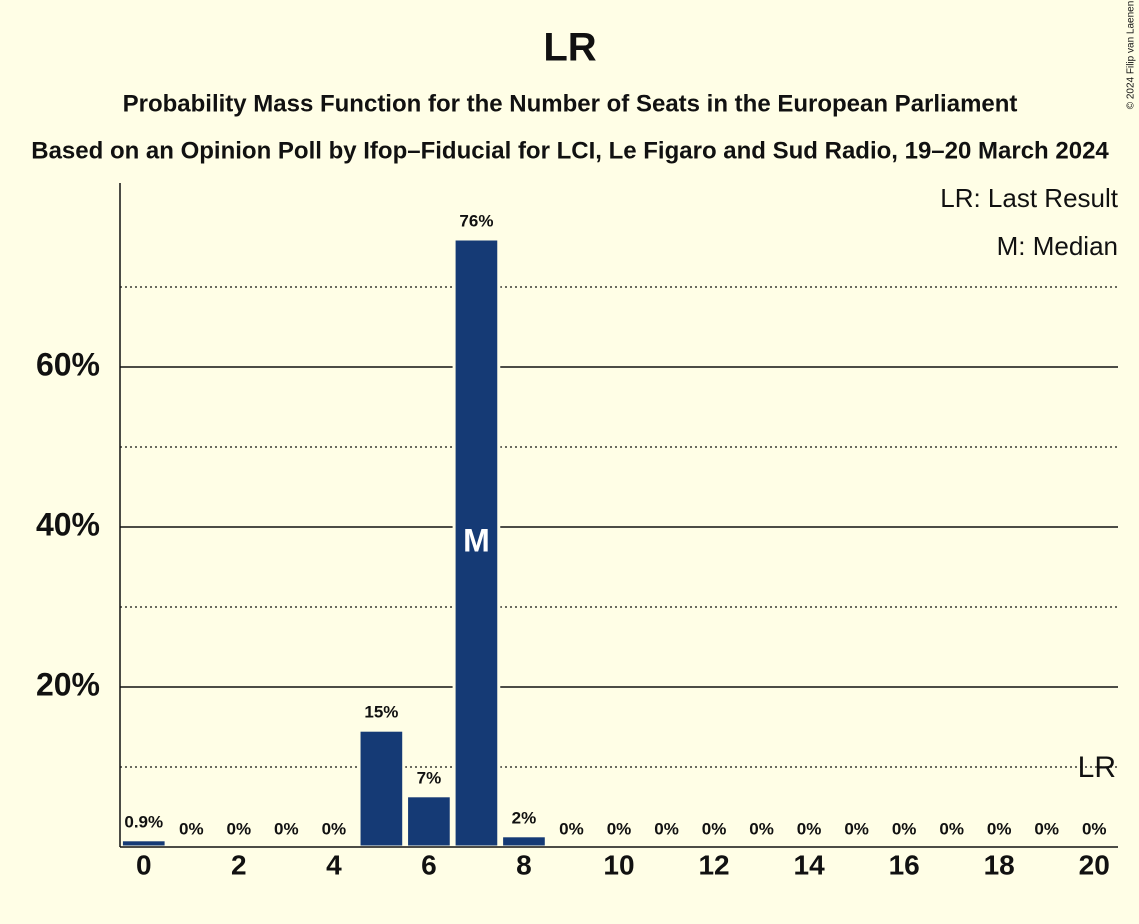  What do you see at coordinates (1097, 767) in the screenshot?
I see `last-result-marker: LR` at bounding box center [1097, 767].